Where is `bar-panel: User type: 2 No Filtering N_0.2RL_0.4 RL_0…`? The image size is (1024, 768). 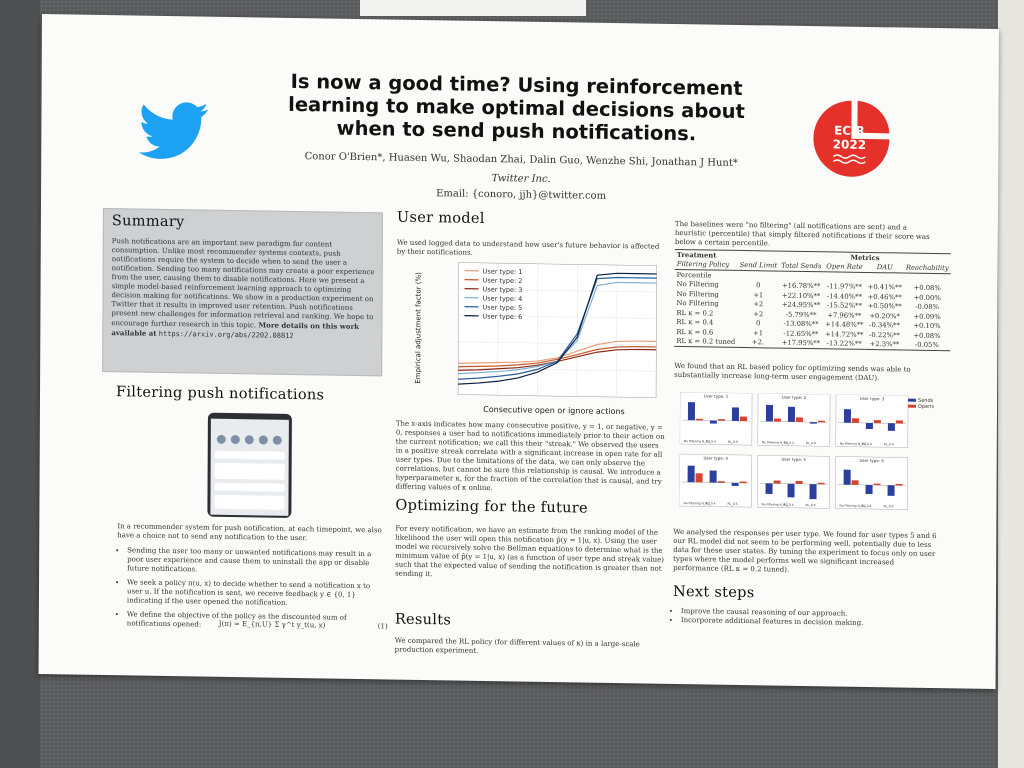 bar-panel: User type: 2 No Filtering N_0.2RL_0.4 RL_0… is located at coordinates (794, 420).